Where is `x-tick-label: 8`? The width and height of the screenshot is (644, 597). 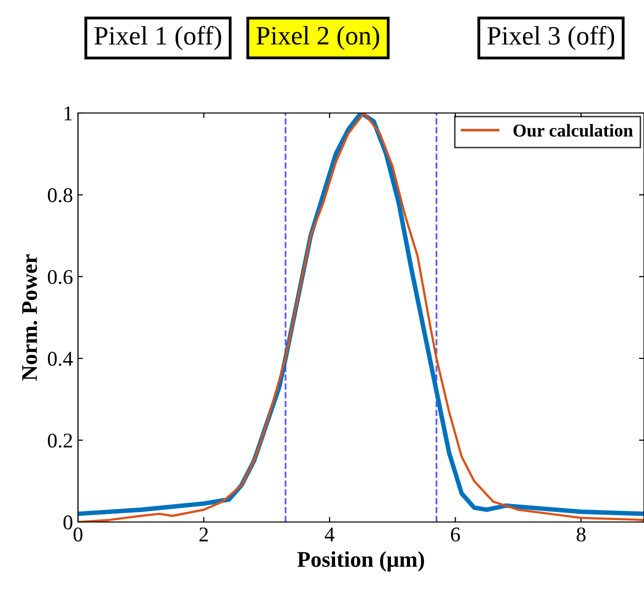 x-tick-label: 8 is located at coordinates (581, 534).